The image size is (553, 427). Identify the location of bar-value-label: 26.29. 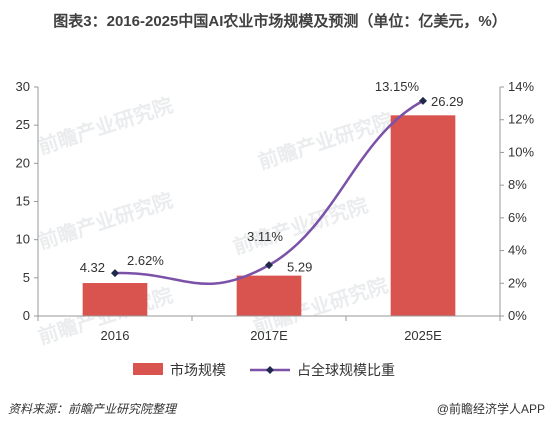
(447, 101).